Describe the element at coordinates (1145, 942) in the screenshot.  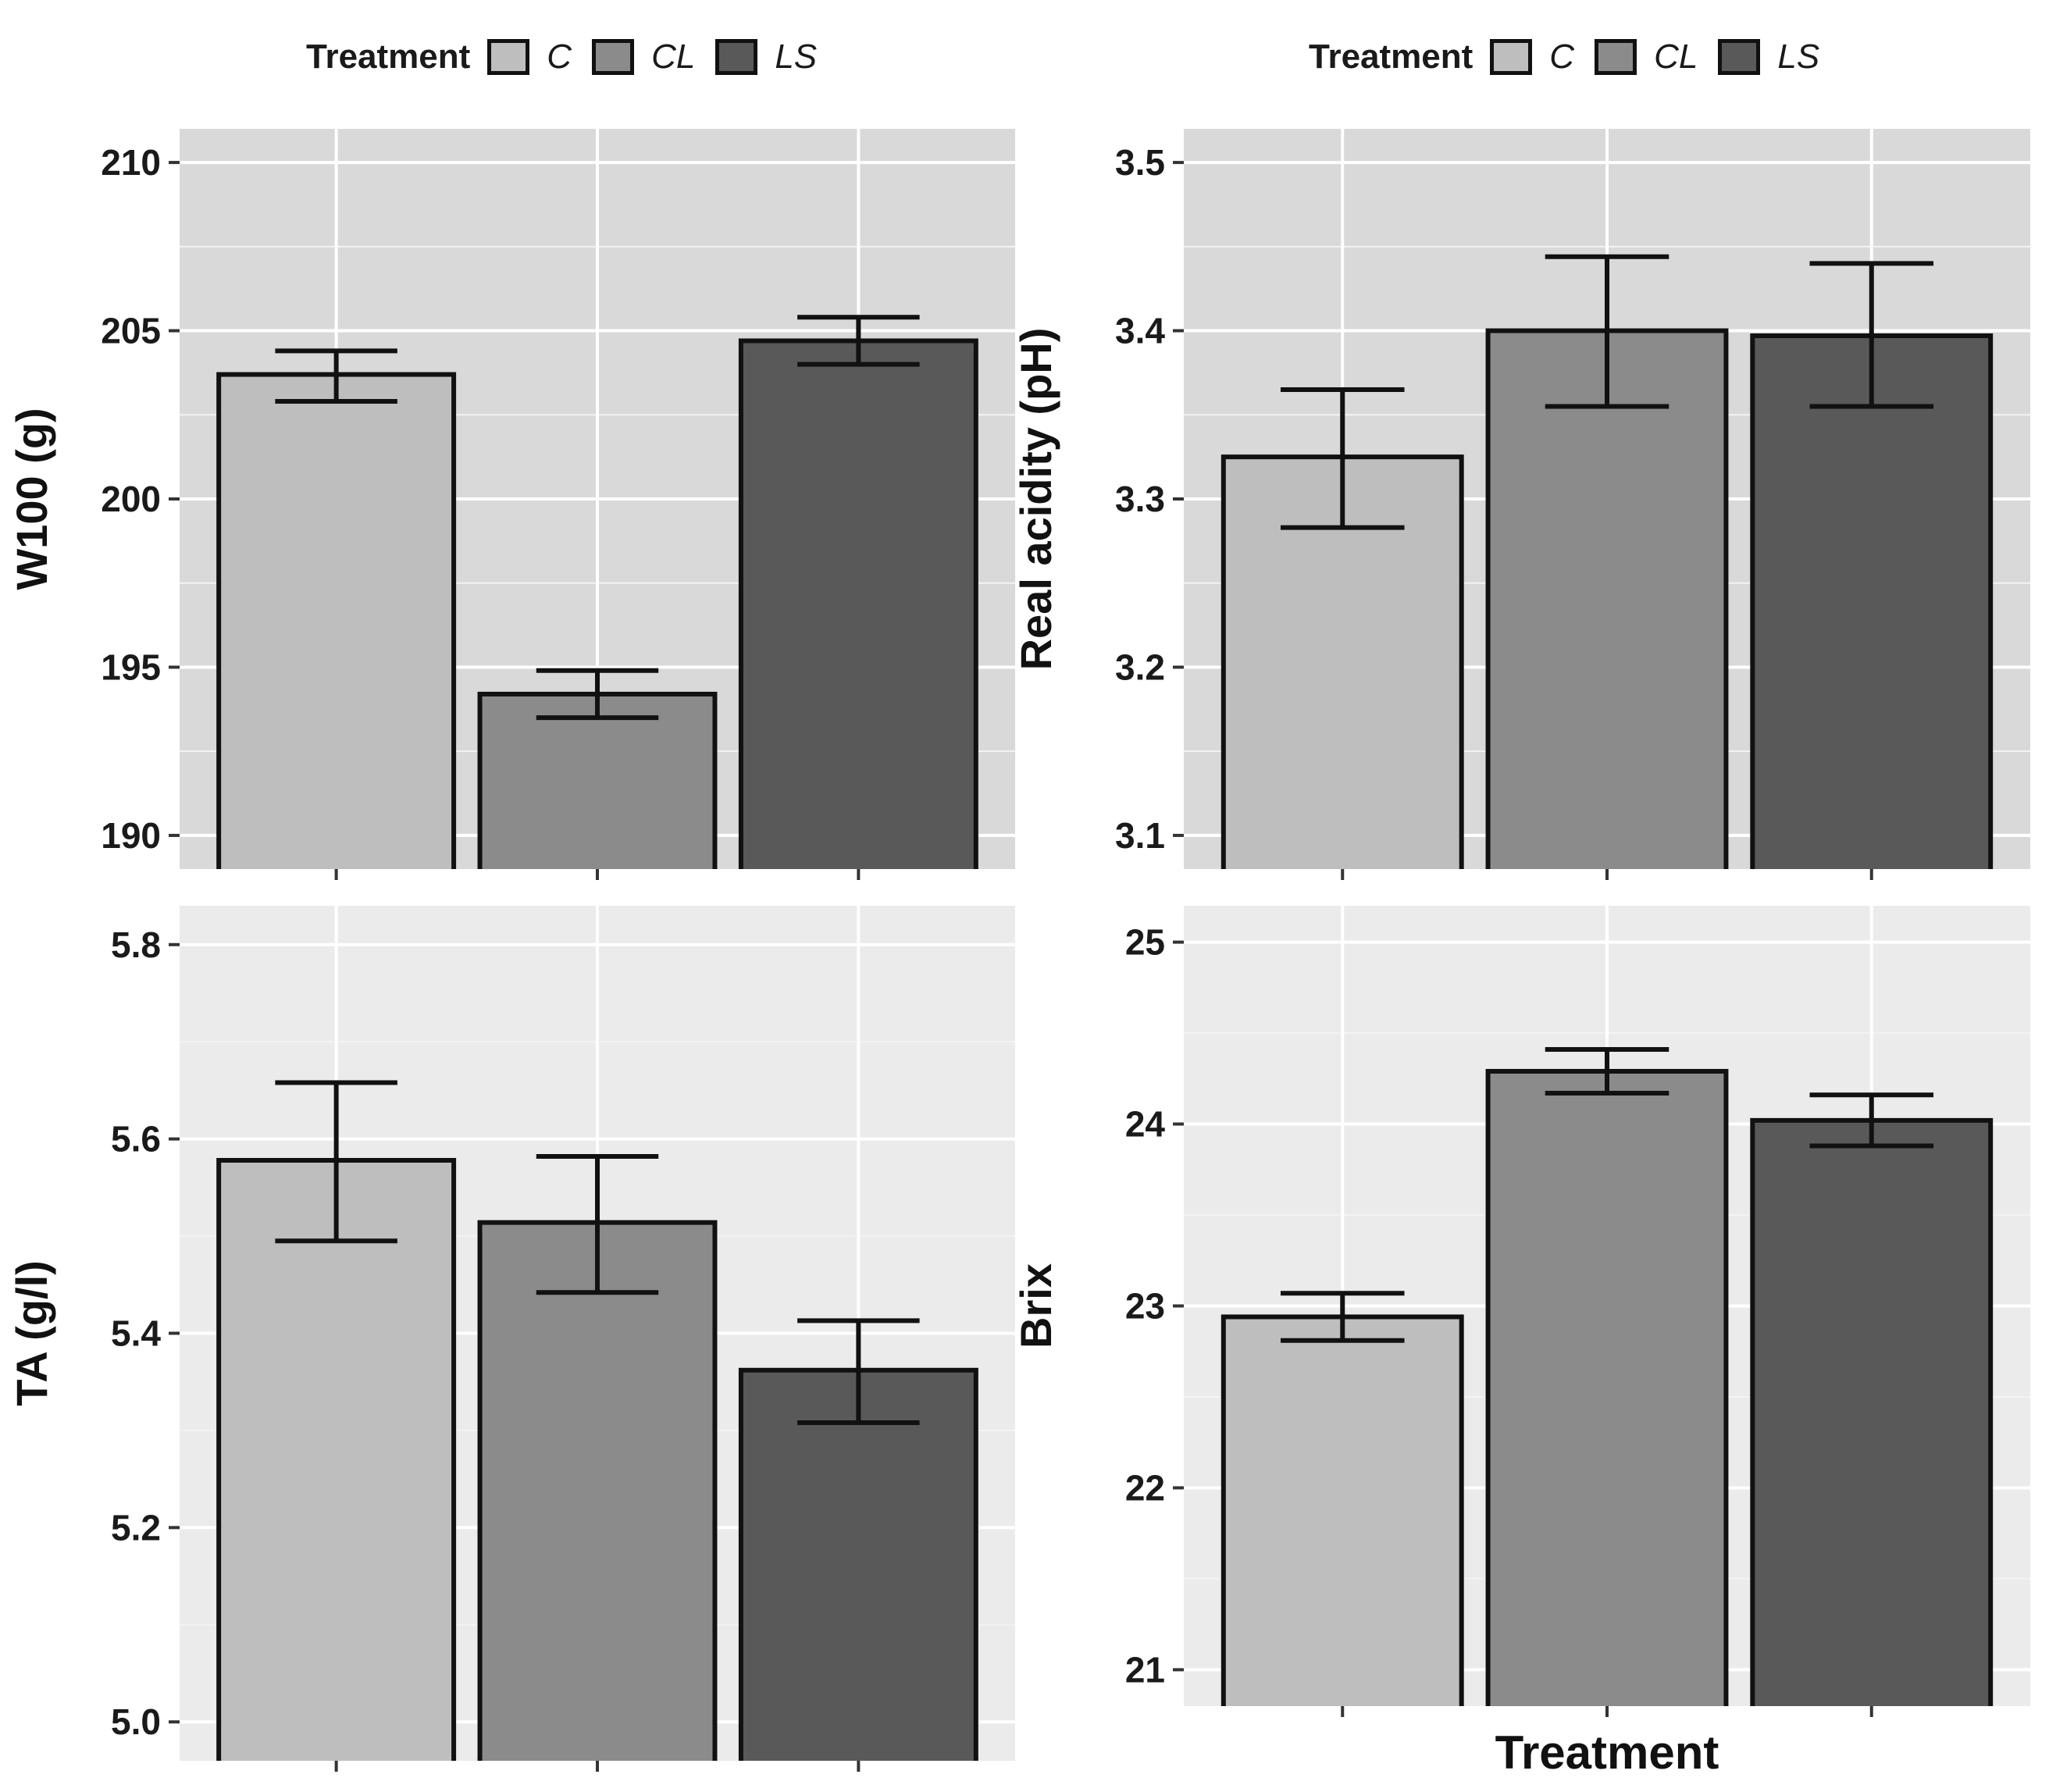
I see `y-tick-label: 25` at that location.